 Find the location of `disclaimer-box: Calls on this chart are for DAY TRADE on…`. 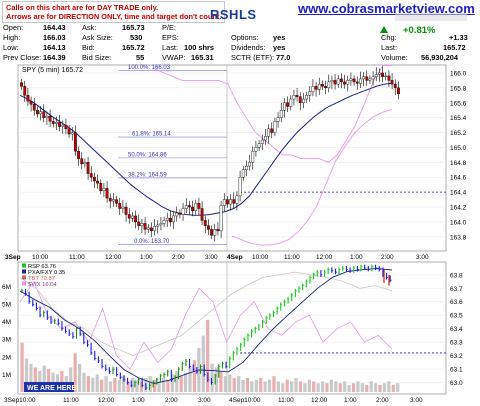

disclaimer-box: Calls on this chart are for DAY TRADE on… is located at coordinates (114, 12).